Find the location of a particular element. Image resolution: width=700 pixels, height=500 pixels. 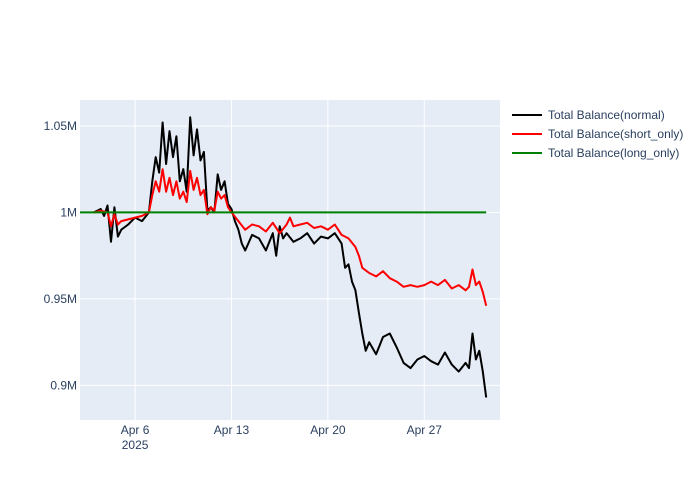

legend-item: Total Balance(normal) is located at coordinates (588, 115).